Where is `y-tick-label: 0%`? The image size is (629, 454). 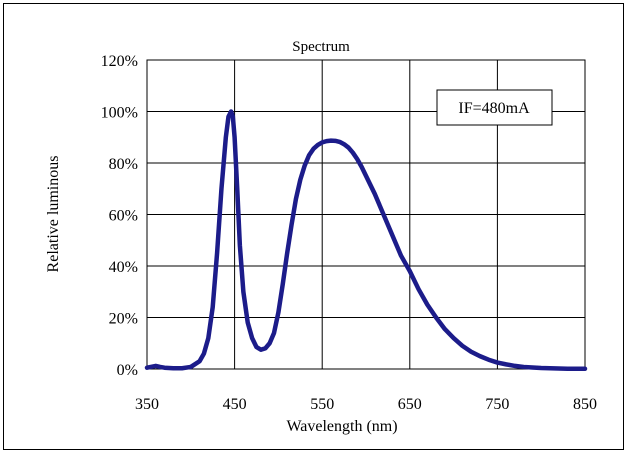
y-tick-label: 0% is located at coordinates (127, 370).